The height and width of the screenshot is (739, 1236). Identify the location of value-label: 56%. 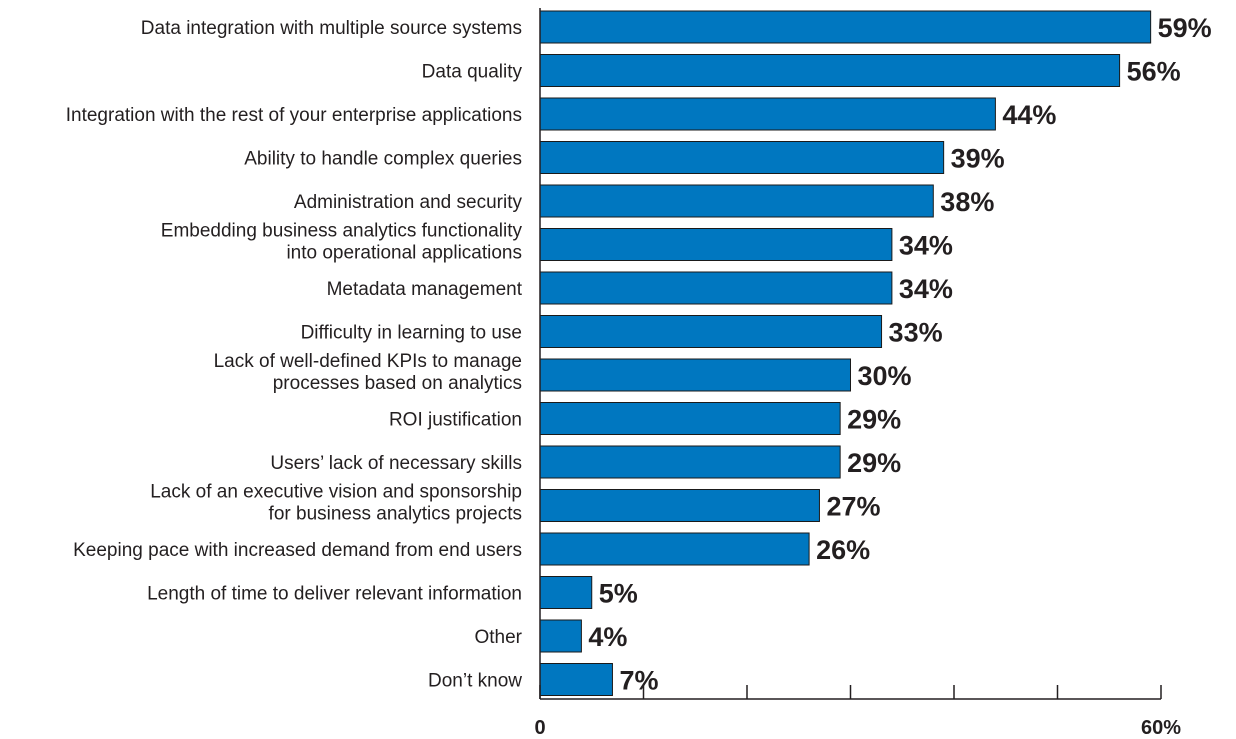
(1154, 72).